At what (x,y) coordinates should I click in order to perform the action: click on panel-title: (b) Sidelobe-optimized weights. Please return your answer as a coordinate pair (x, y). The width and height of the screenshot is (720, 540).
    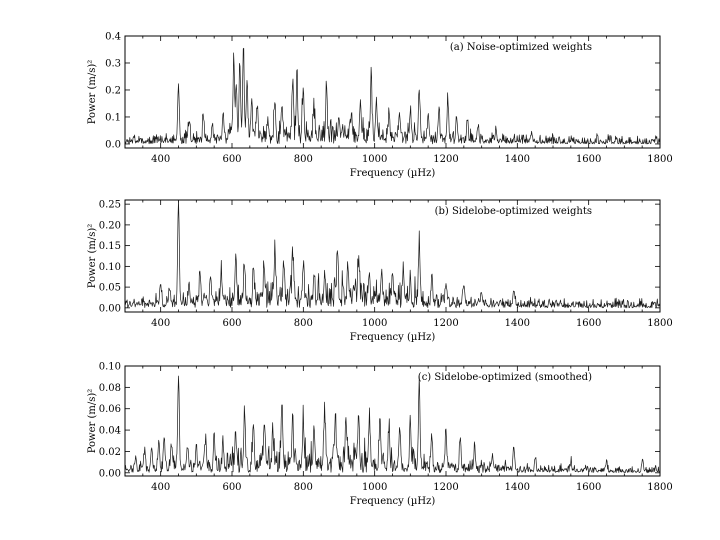
    Looking at the image, I should click on (513, 211).